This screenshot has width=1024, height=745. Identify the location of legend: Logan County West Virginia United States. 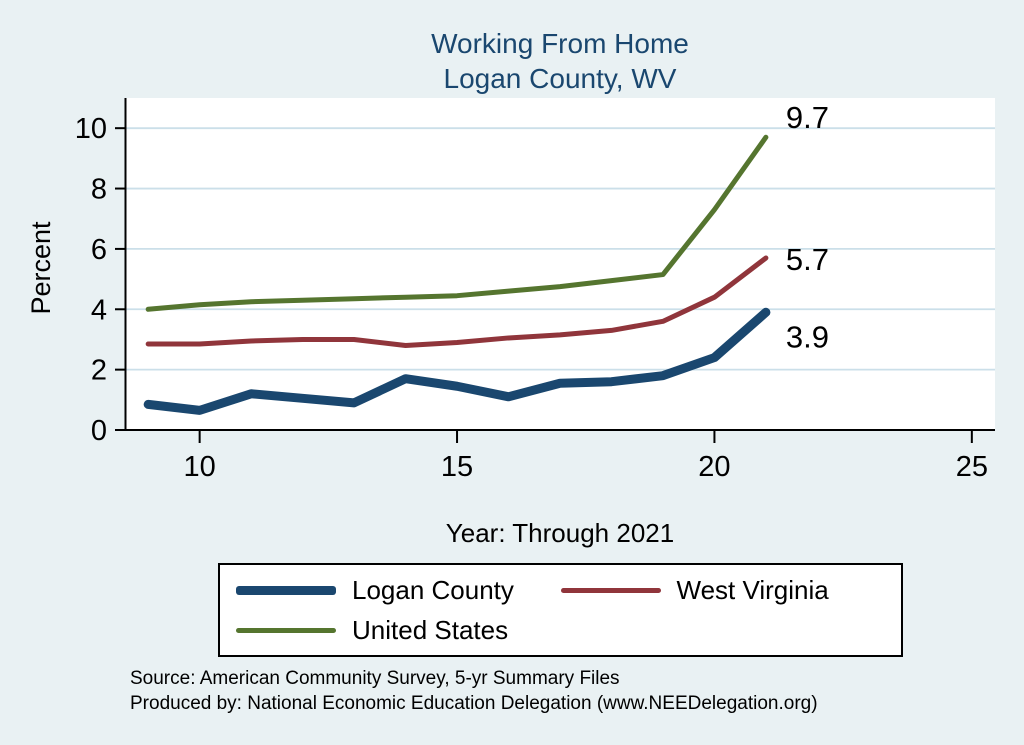
(560, 610).